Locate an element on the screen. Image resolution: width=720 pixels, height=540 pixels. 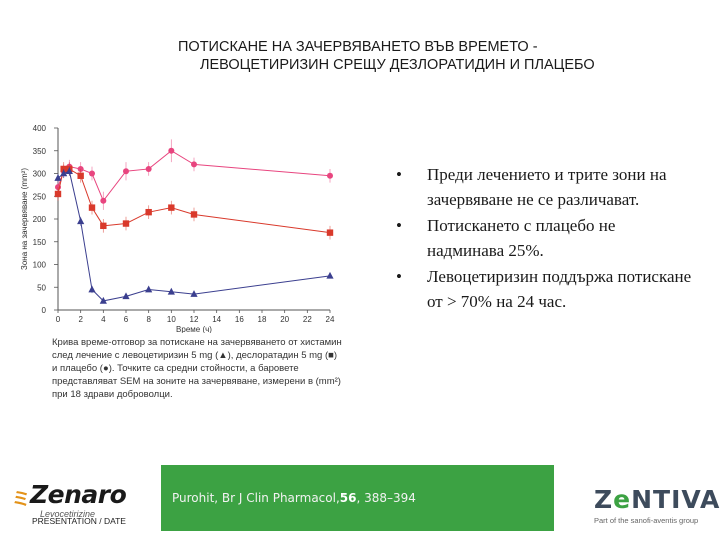
citation-box: Purohit, Br J Clin Pharmacol,56, 388–394 is located at coordinates (357, 498).